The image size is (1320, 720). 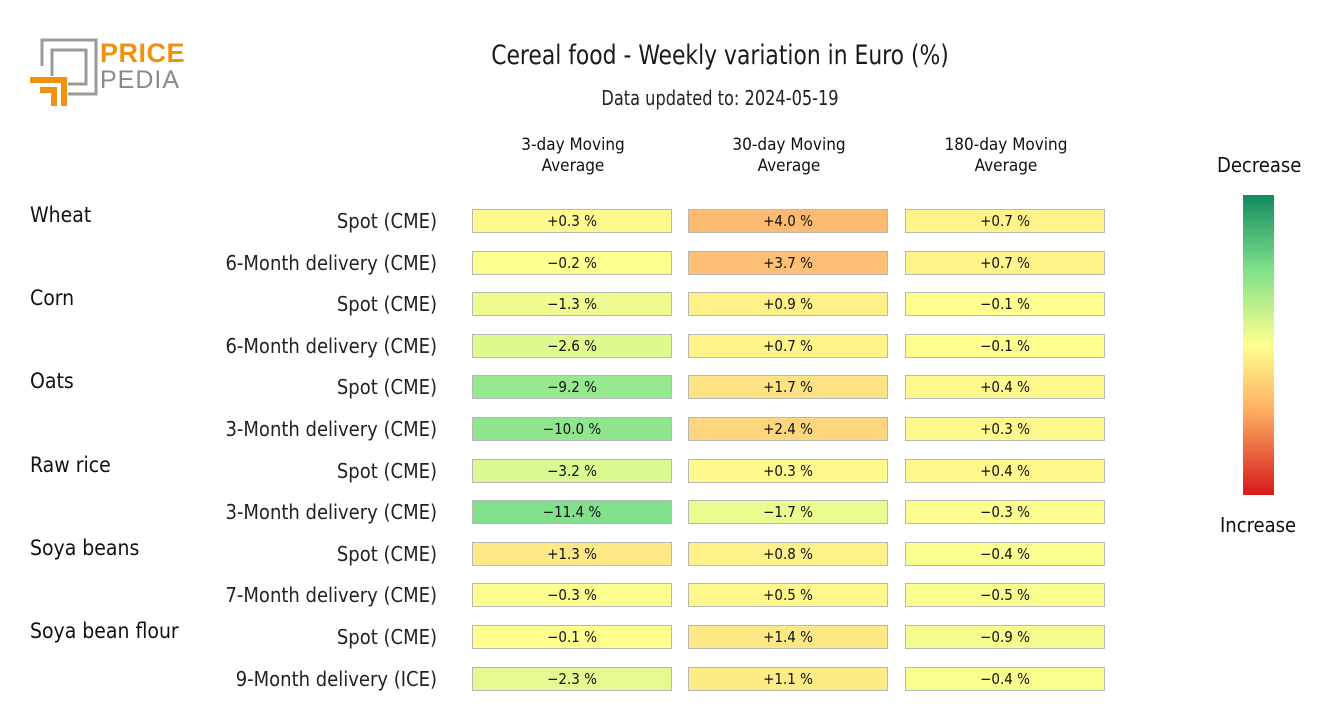 What do you see at coordinates (1005, 512) in the screenshot?
I see `heatmap-cell-raw-rice-2-col3: −0.3 %` at bounding box center [1005, 512].